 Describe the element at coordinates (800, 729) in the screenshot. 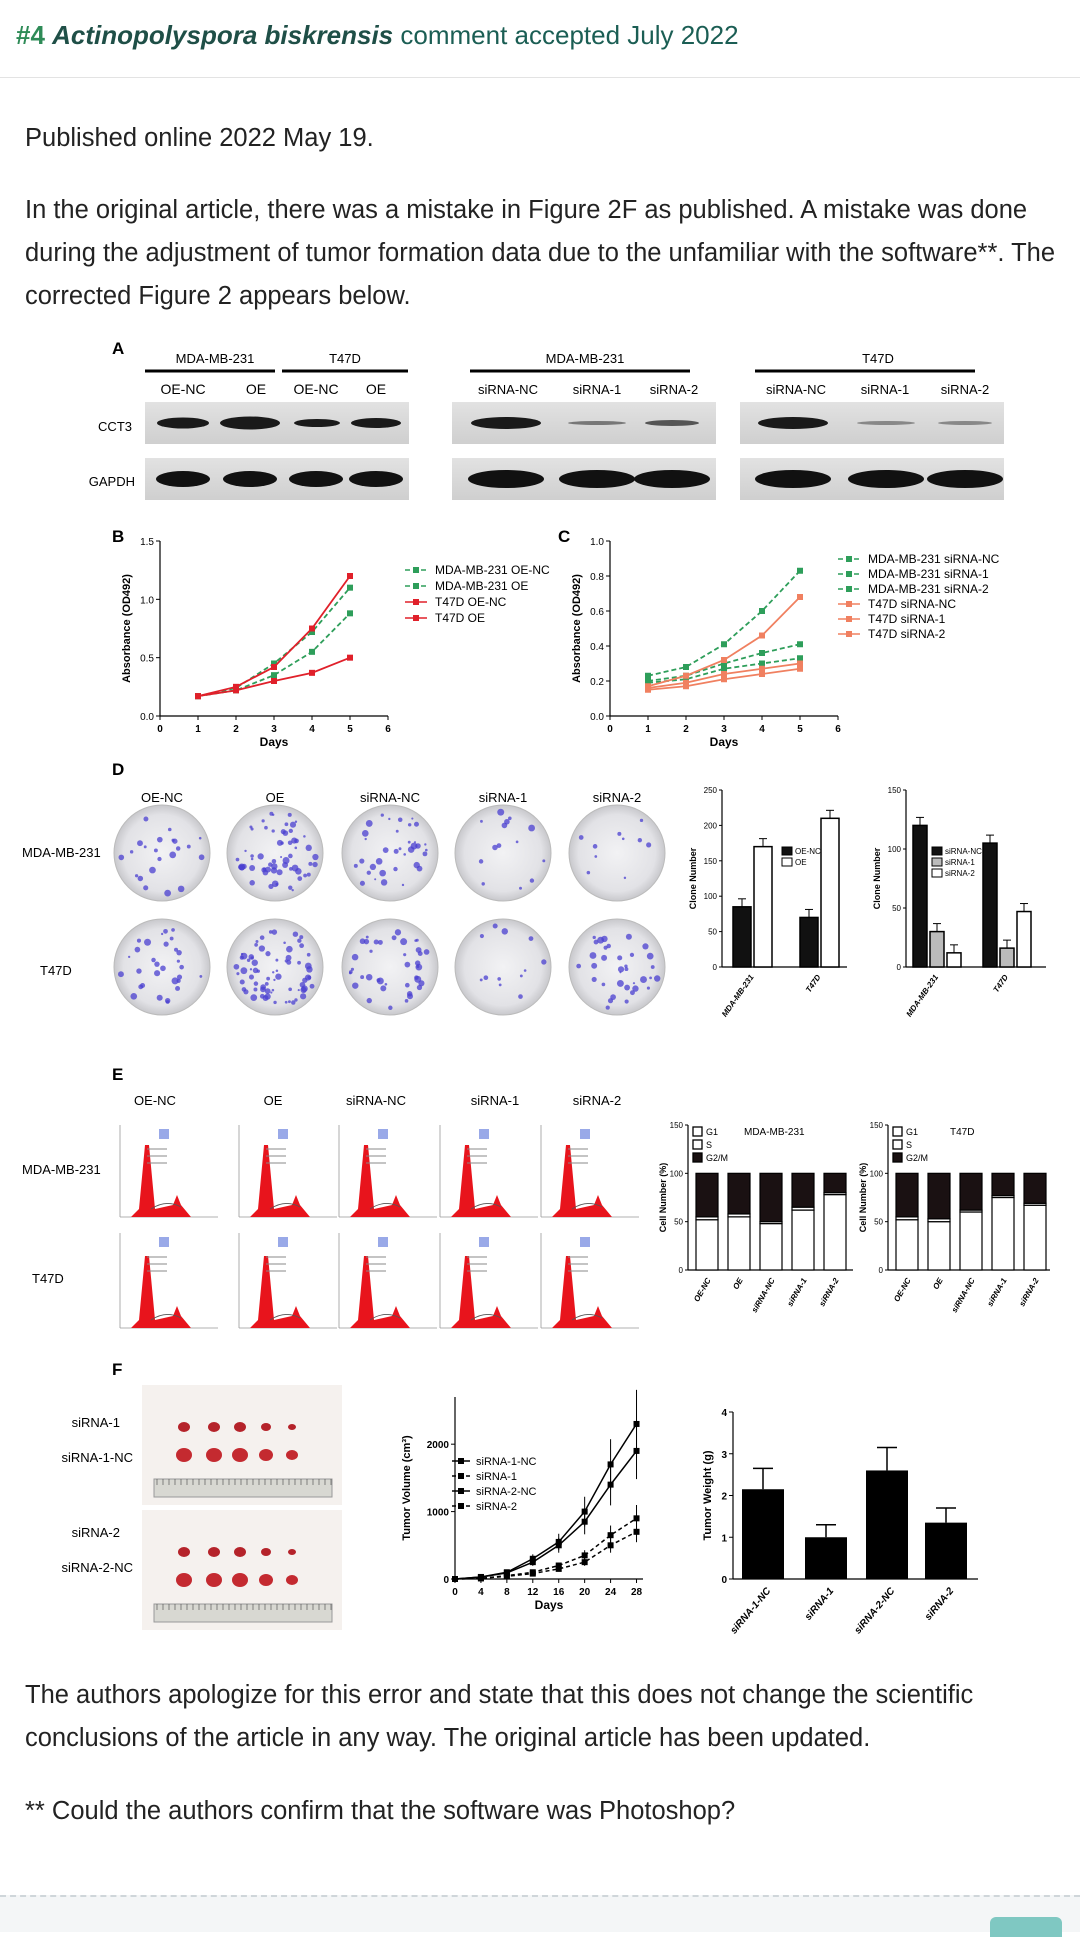

I see `x-tick-label: 5` at that location.